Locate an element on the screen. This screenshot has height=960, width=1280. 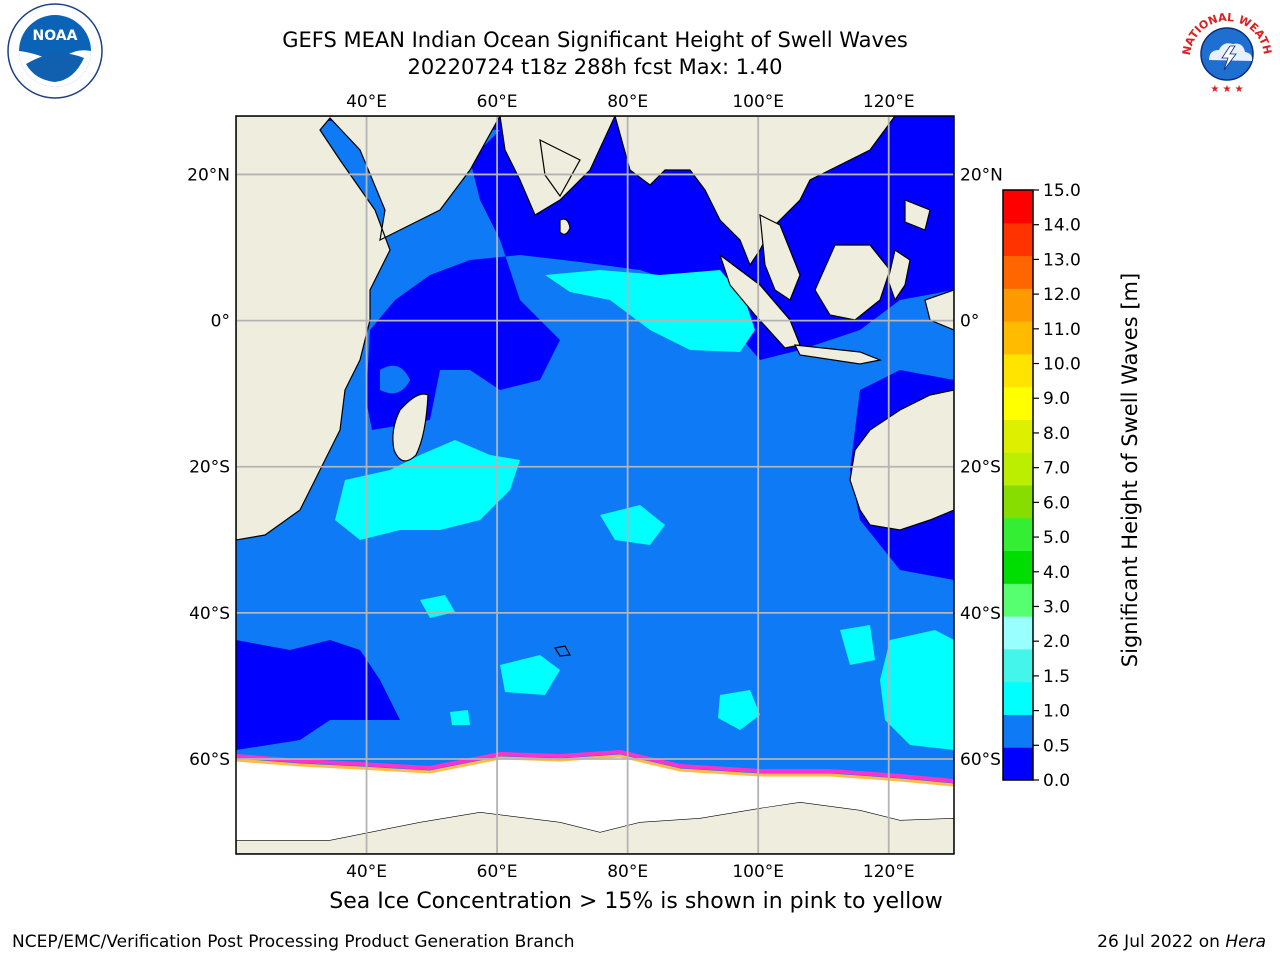
lon-tick-label-top: 80°E is located at coordinates (627, 102).